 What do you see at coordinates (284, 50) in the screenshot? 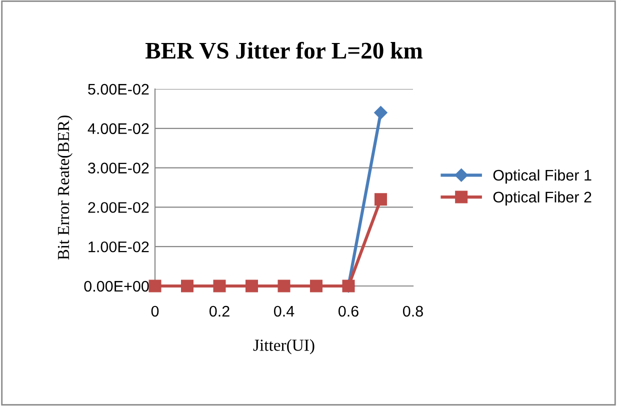
I see `chart-title: BER VS Jitter for L=20 km` at bounding box center [284, 50].